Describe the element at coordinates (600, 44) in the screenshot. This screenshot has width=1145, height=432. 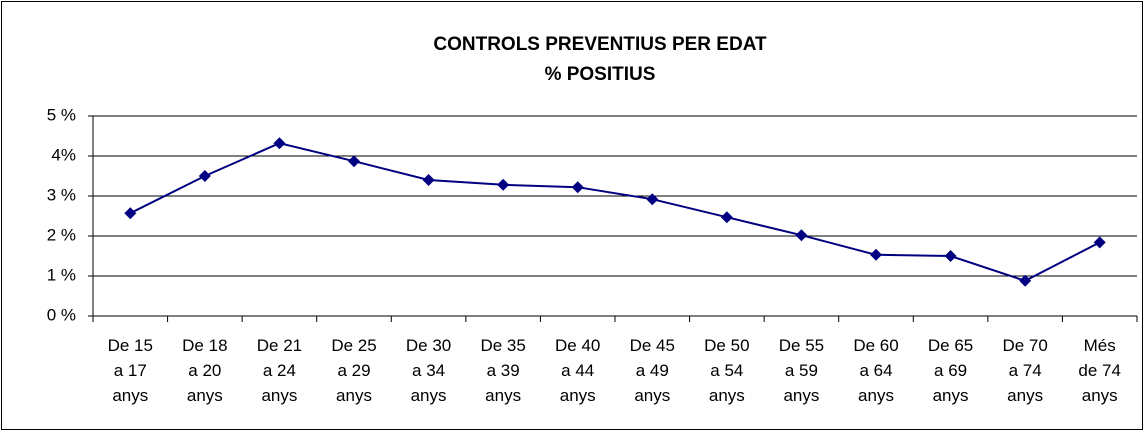
I see `chart-title: CONTROLS PREVENTIUS PER EDAT` at that location.